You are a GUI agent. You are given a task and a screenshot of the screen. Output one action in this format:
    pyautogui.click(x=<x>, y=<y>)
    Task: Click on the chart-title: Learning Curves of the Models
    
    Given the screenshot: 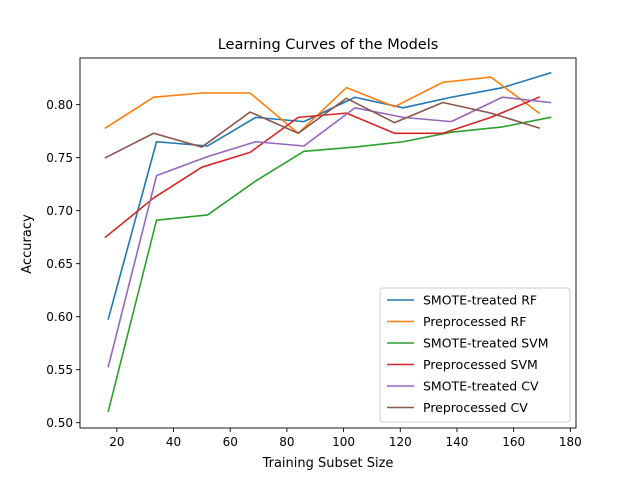 What is the action you would take?
    pyautogui.click(x=328, y=45)
    